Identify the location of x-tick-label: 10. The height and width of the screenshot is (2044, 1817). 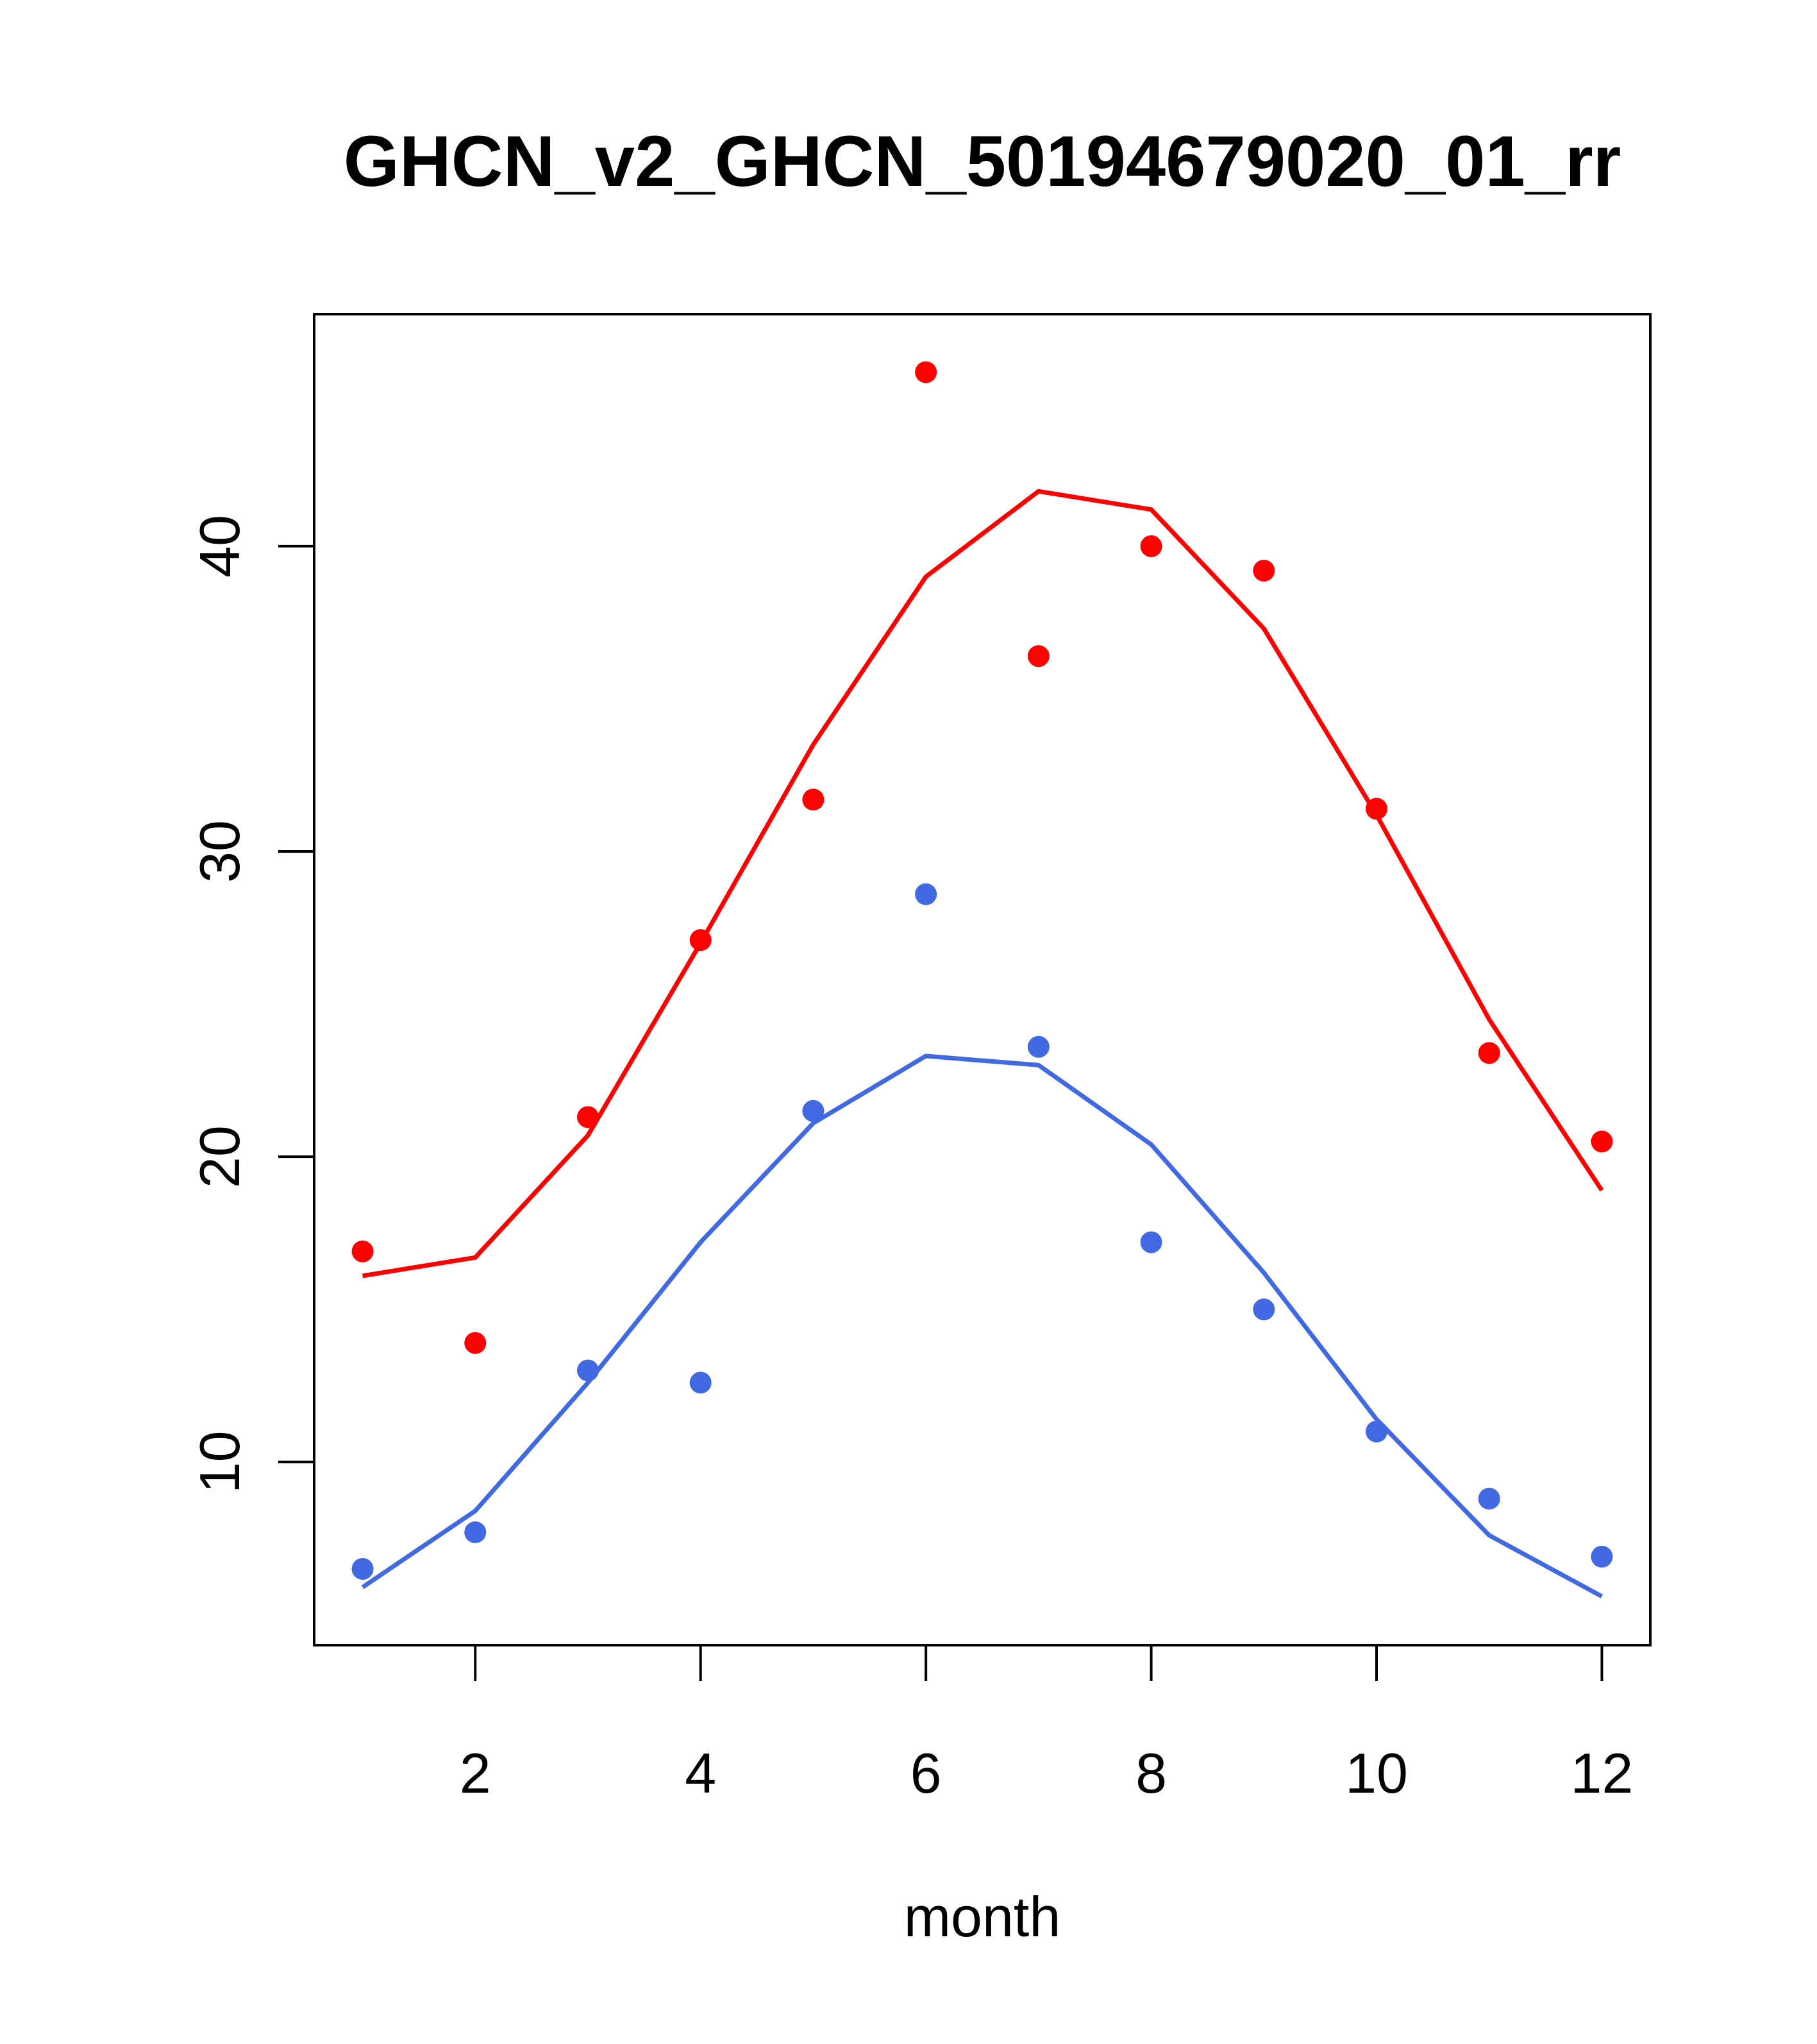
(1377, 1773).